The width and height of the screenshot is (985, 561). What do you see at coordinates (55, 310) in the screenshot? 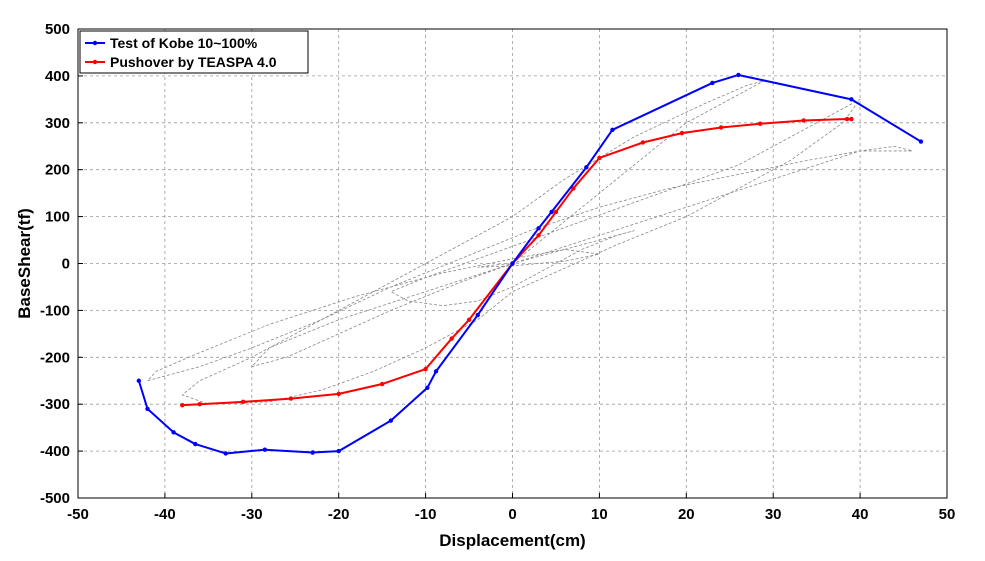
I see `y-tick-label: -100` at bounding box center [55, 310].